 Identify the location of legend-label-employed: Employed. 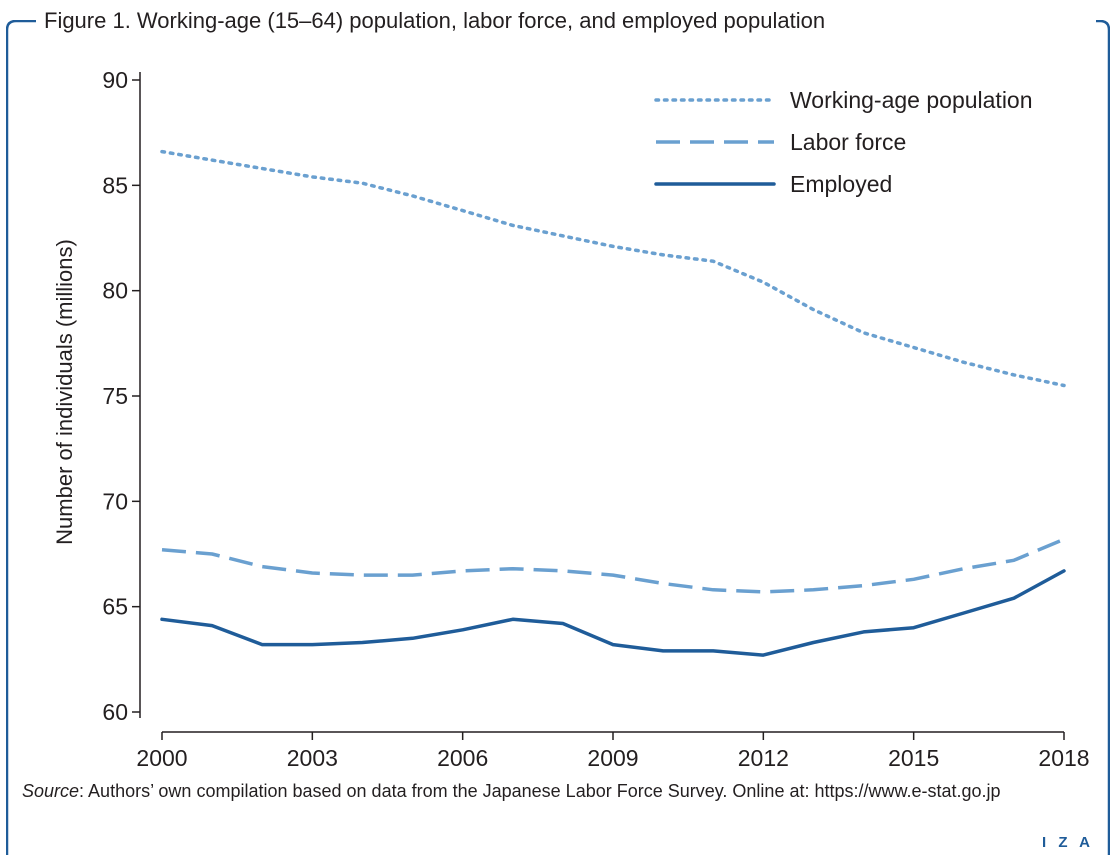
(841, 184).